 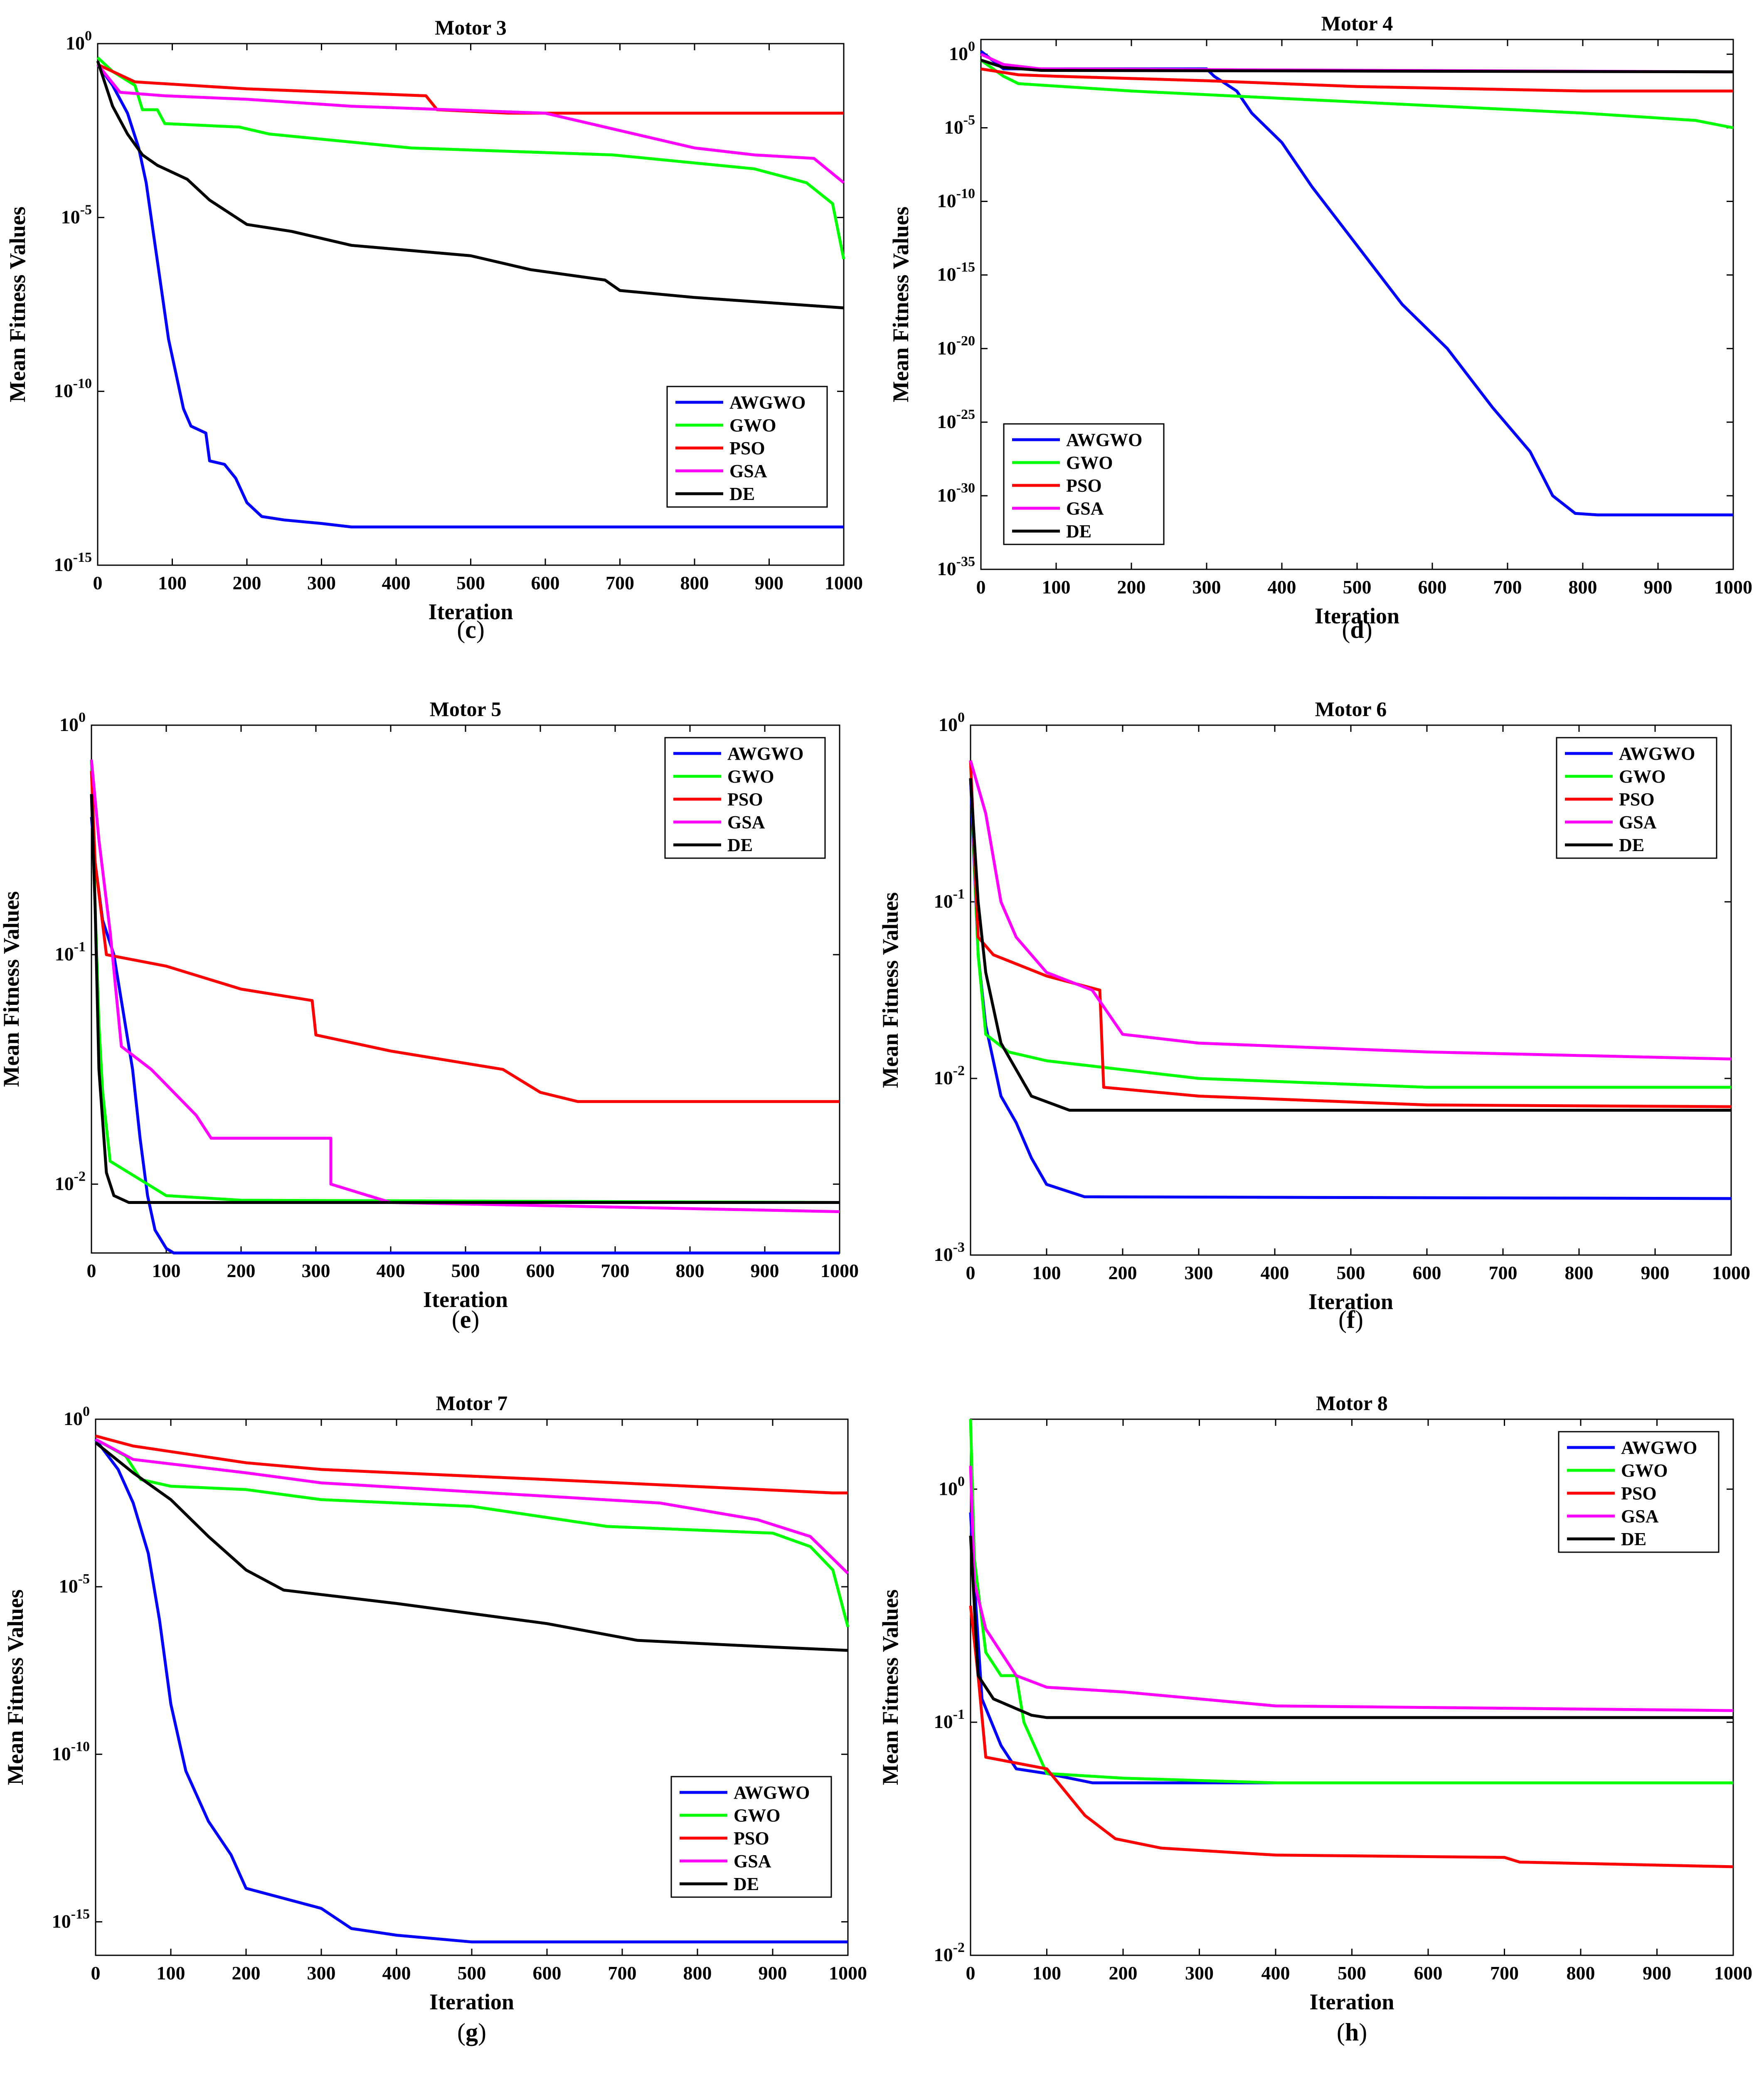 I want to click on panel-caption: (e), so click(x=466, y=1319).